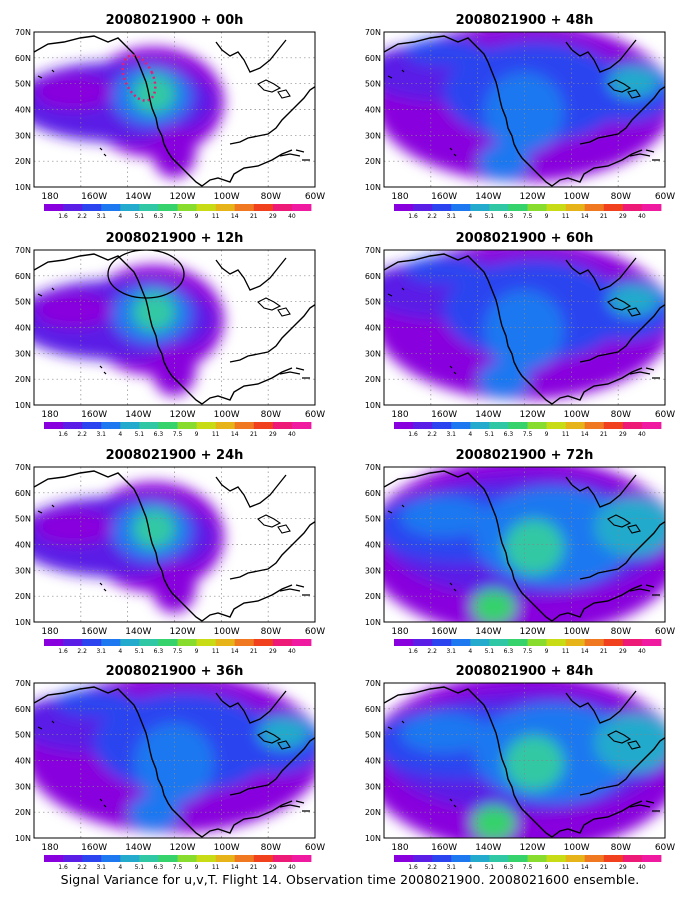 This screenshot has height=900, width=700. Describe the element at coordinates (23, 250) in the screenshot. I see `lat-tick-label: 70N` at that location.